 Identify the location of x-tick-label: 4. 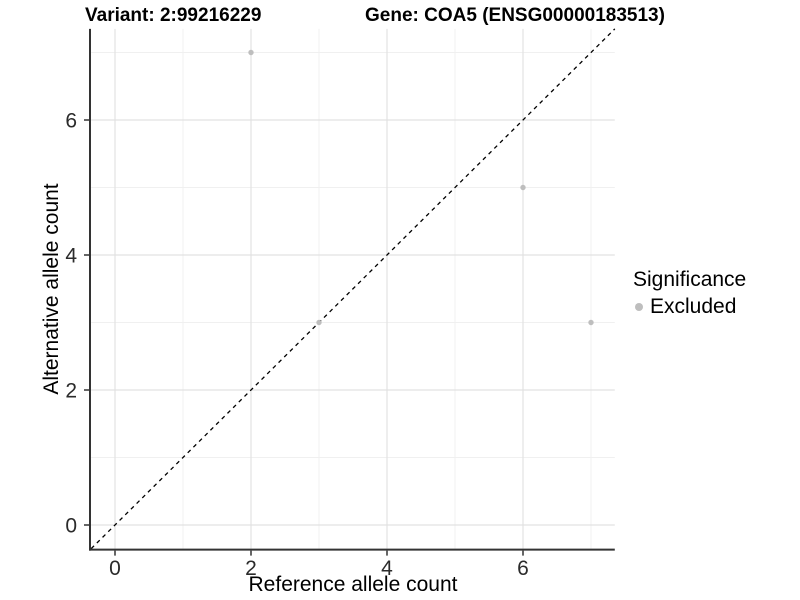
(387, 568).